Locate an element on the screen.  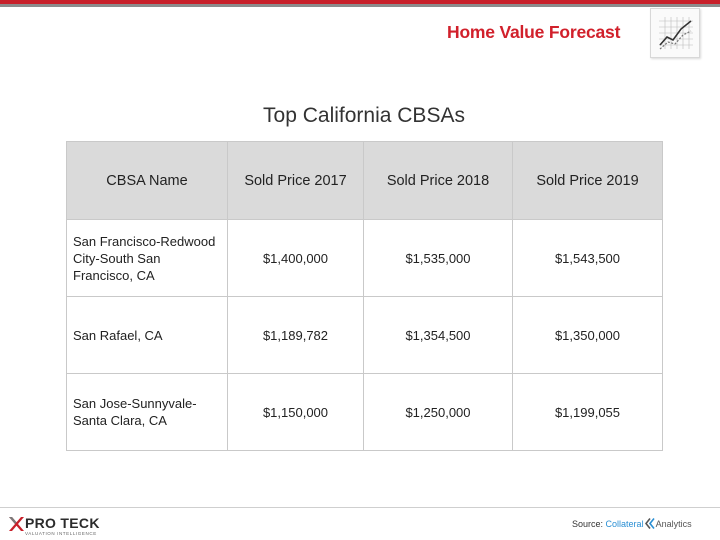
chevron-icon is located at coordinates (649, 524).